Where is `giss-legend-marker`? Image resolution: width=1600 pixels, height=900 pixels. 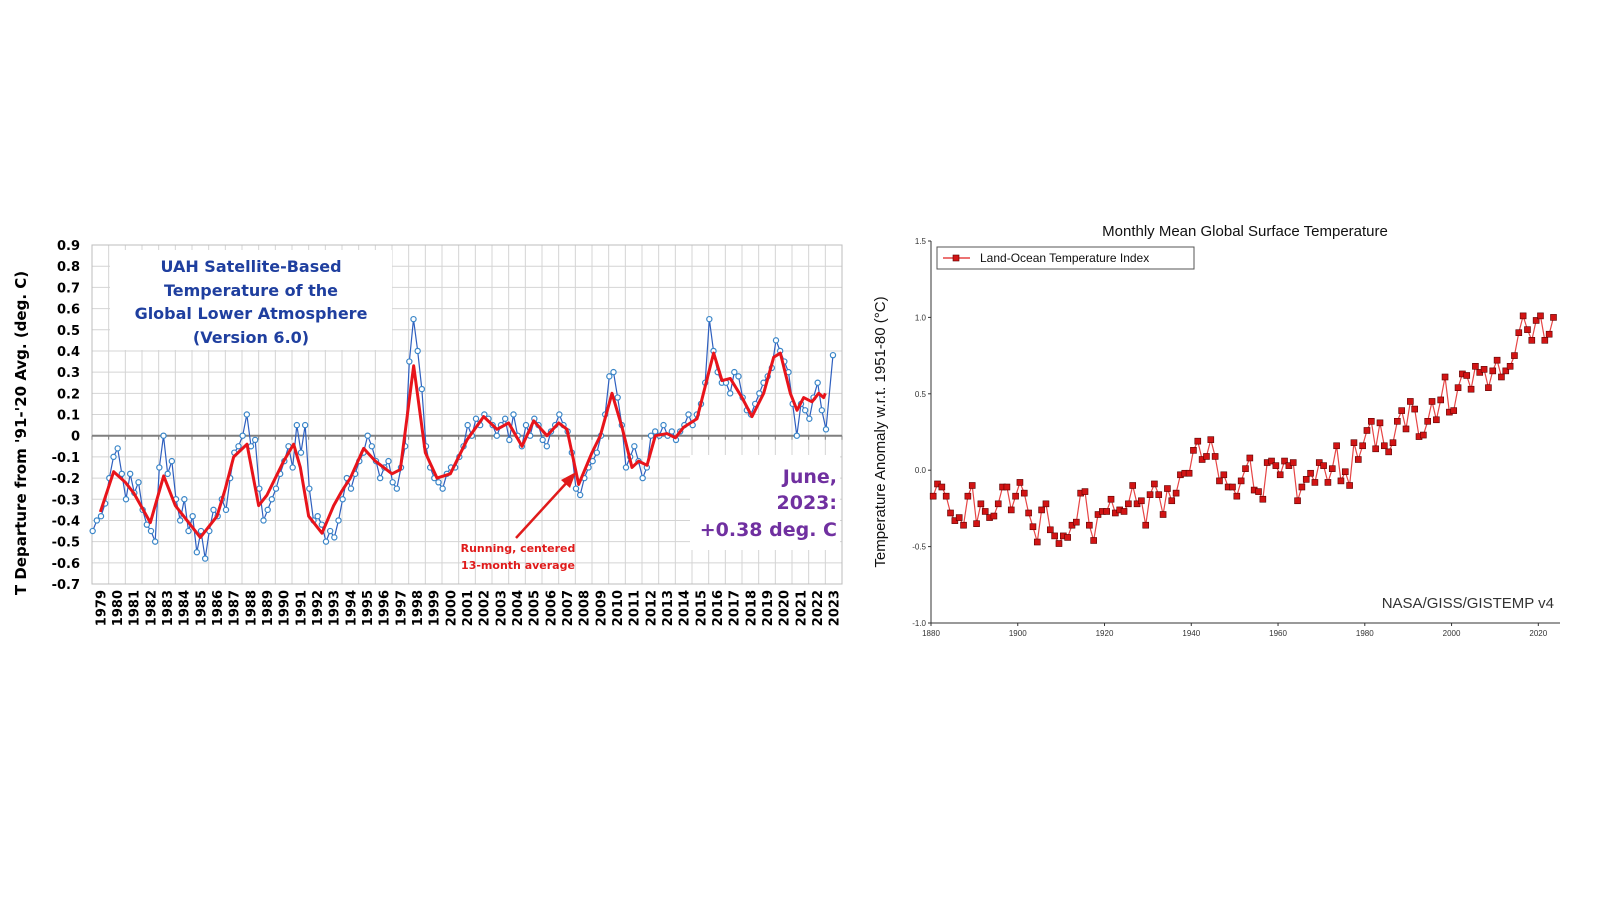
giss-legend-marker is located at coordinates (956, 258).